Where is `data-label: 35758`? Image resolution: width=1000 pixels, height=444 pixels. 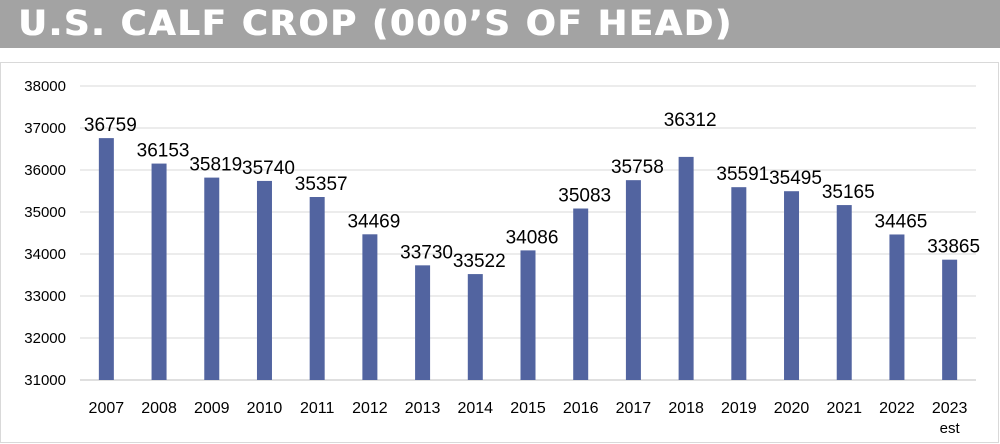 data-label: 35758 is located at coordinates (637, 167).